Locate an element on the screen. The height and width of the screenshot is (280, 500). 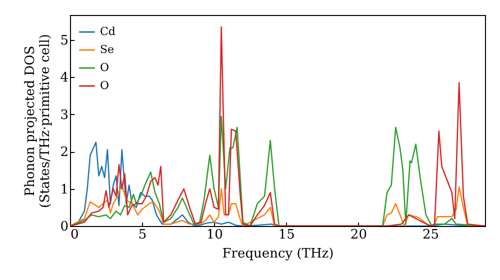
legend-label: Cd is located at coordinates (108, 31).